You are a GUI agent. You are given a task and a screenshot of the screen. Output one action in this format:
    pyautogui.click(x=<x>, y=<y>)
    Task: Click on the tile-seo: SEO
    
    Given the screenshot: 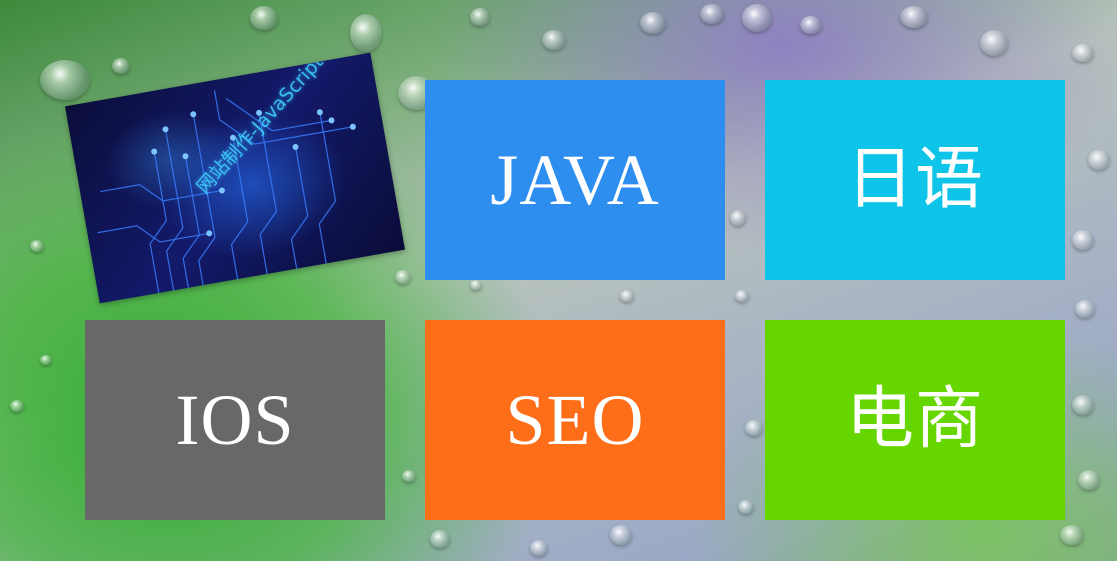 What is the action you would take?
    pyautogui.click(x=575, y=420)
    